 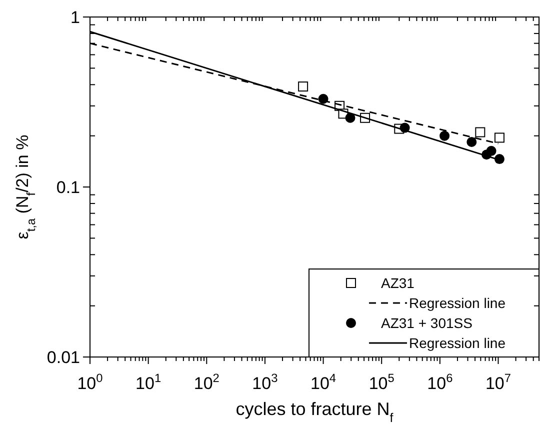 What do you see at coordinates (315, 412) in the screenshot?
I see `x-axis-title: cycles to fracture N$_{f}$` at bounding box center [315, 412].